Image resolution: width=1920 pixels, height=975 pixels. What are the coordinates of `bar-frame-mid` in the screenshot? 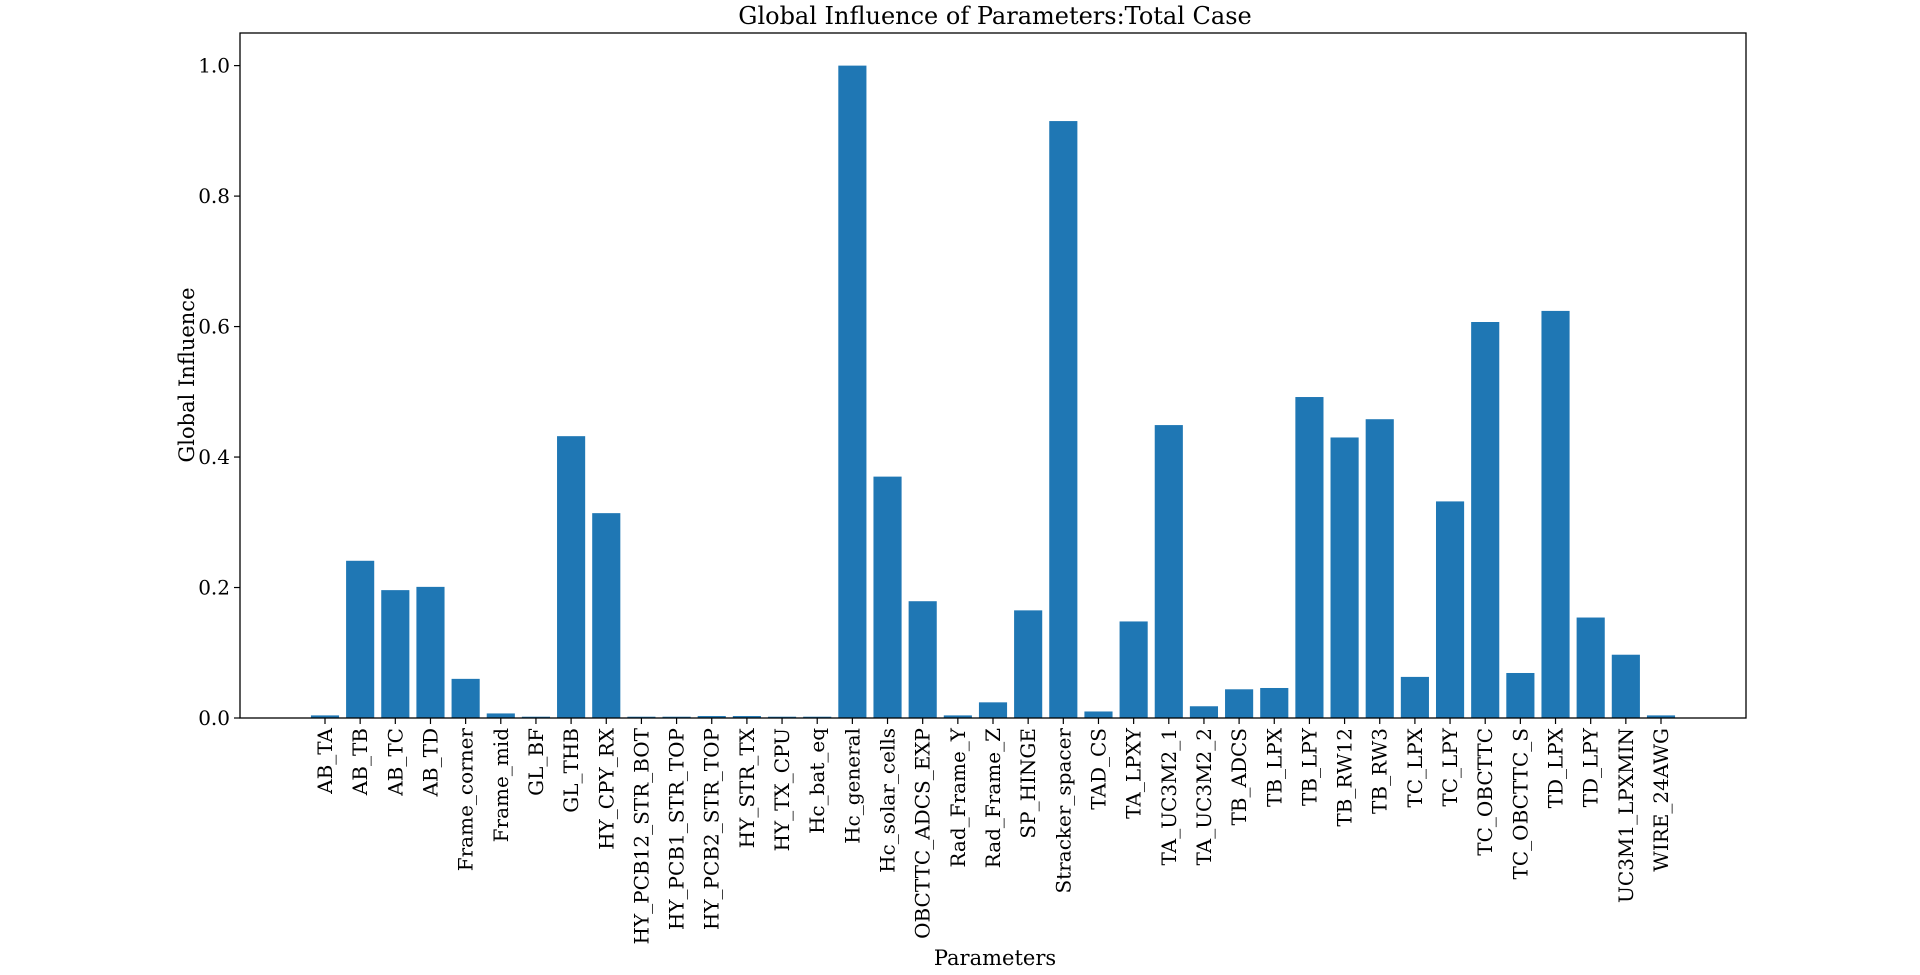 It's located at (500, 715).